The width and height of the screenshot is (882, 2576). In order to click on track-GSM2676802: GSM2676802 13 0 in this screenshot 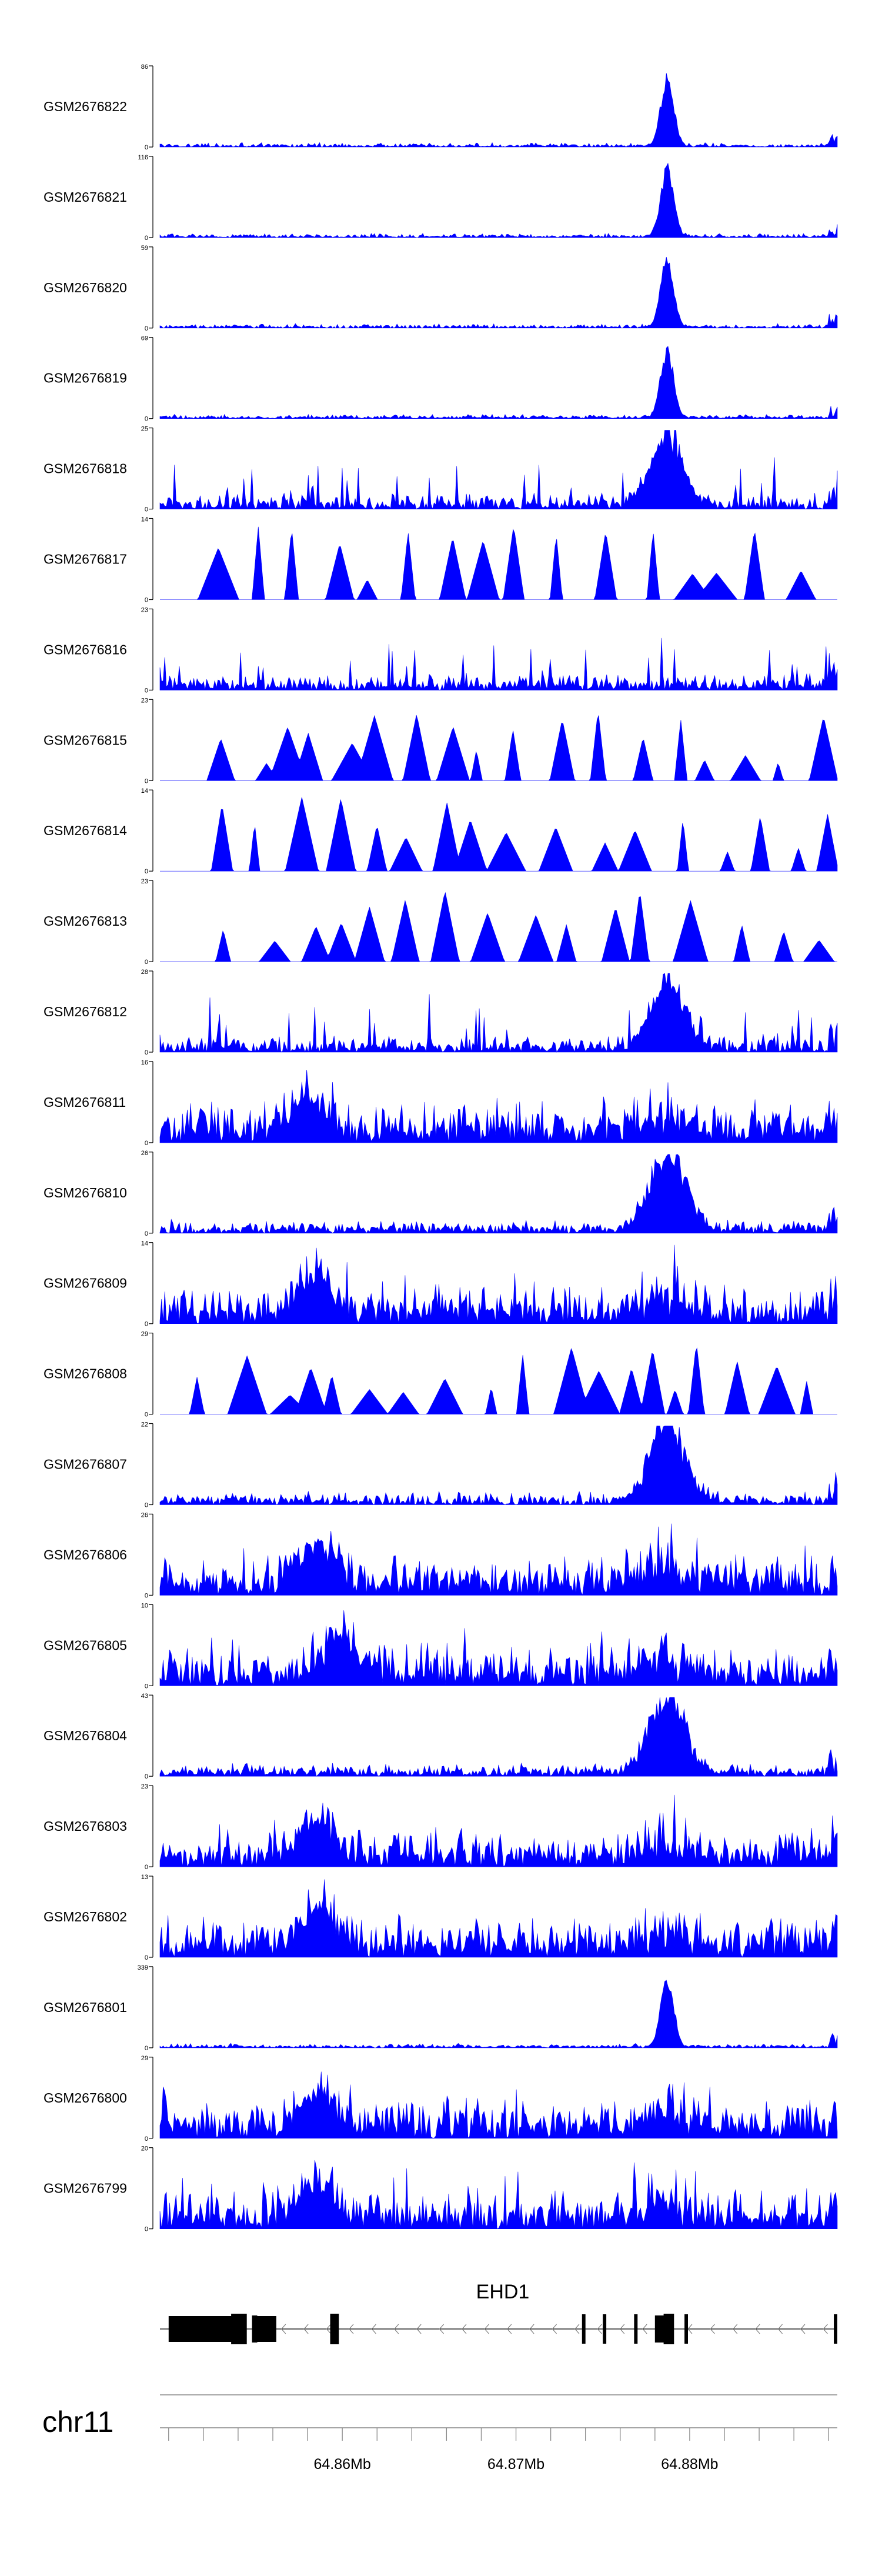, I will do `click(441, 1917)`.